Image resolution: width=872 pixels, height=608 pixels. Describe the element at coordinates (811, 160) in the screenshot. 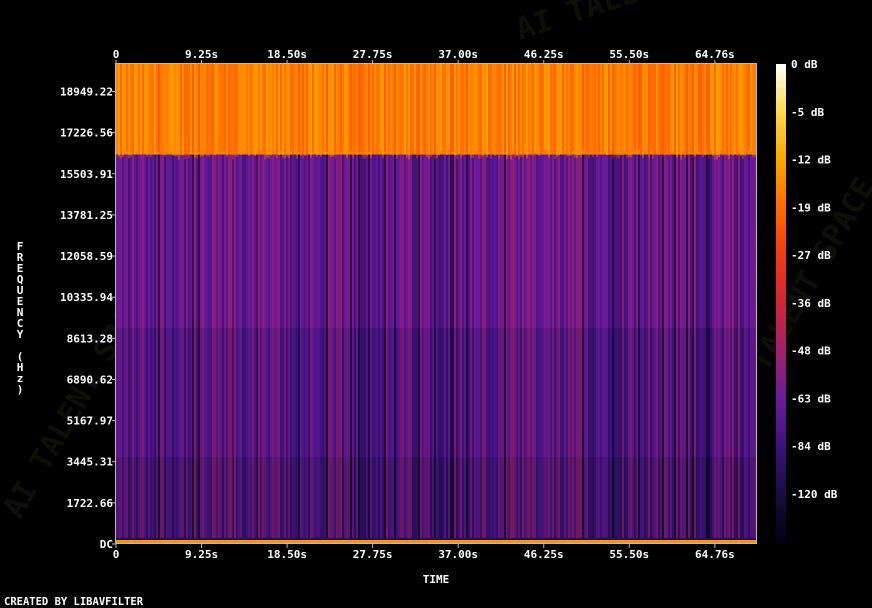

I see `colorbar-tick-label: -12 dB` at that location.